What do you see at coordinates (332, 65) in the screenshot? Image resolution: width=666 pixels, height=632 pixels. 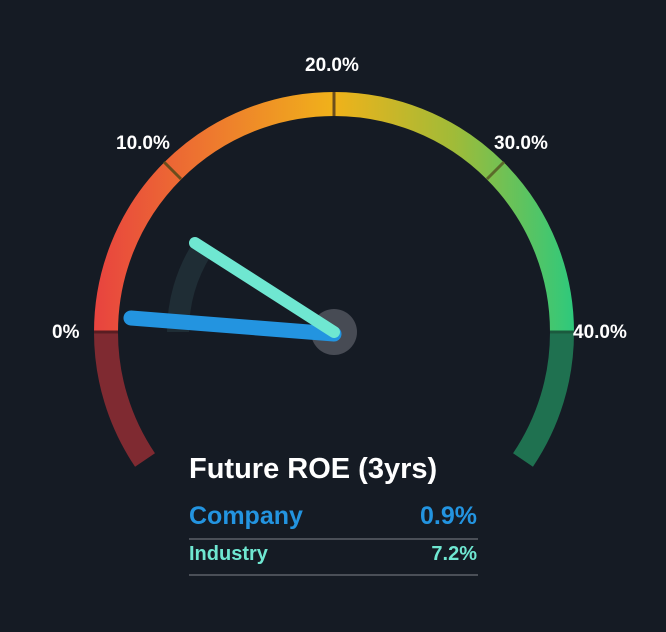 I see `tick-label-20: 20.0%` at bounding box center [332, 65].